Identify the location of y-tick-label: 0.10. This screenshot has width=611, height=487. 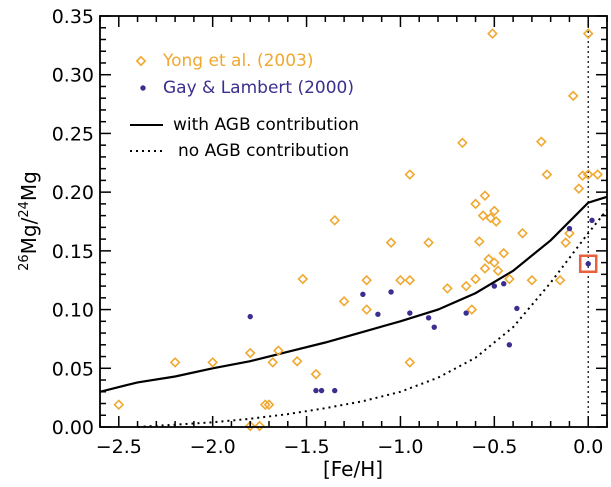
(73, 311).